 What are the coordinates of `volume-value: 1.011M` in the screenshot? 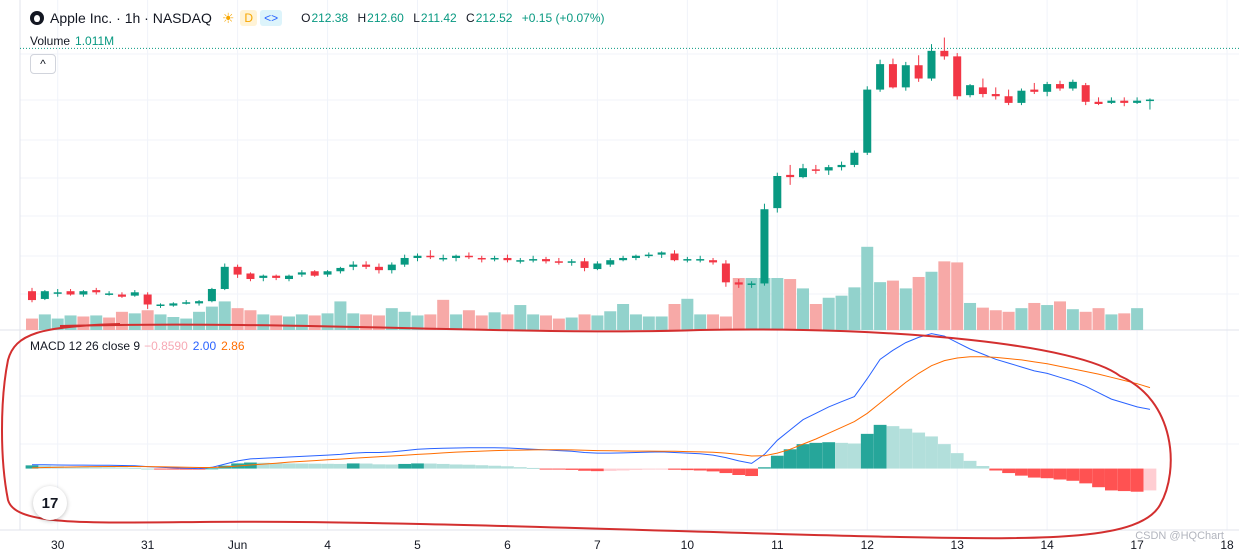 It's located at (95, 41).